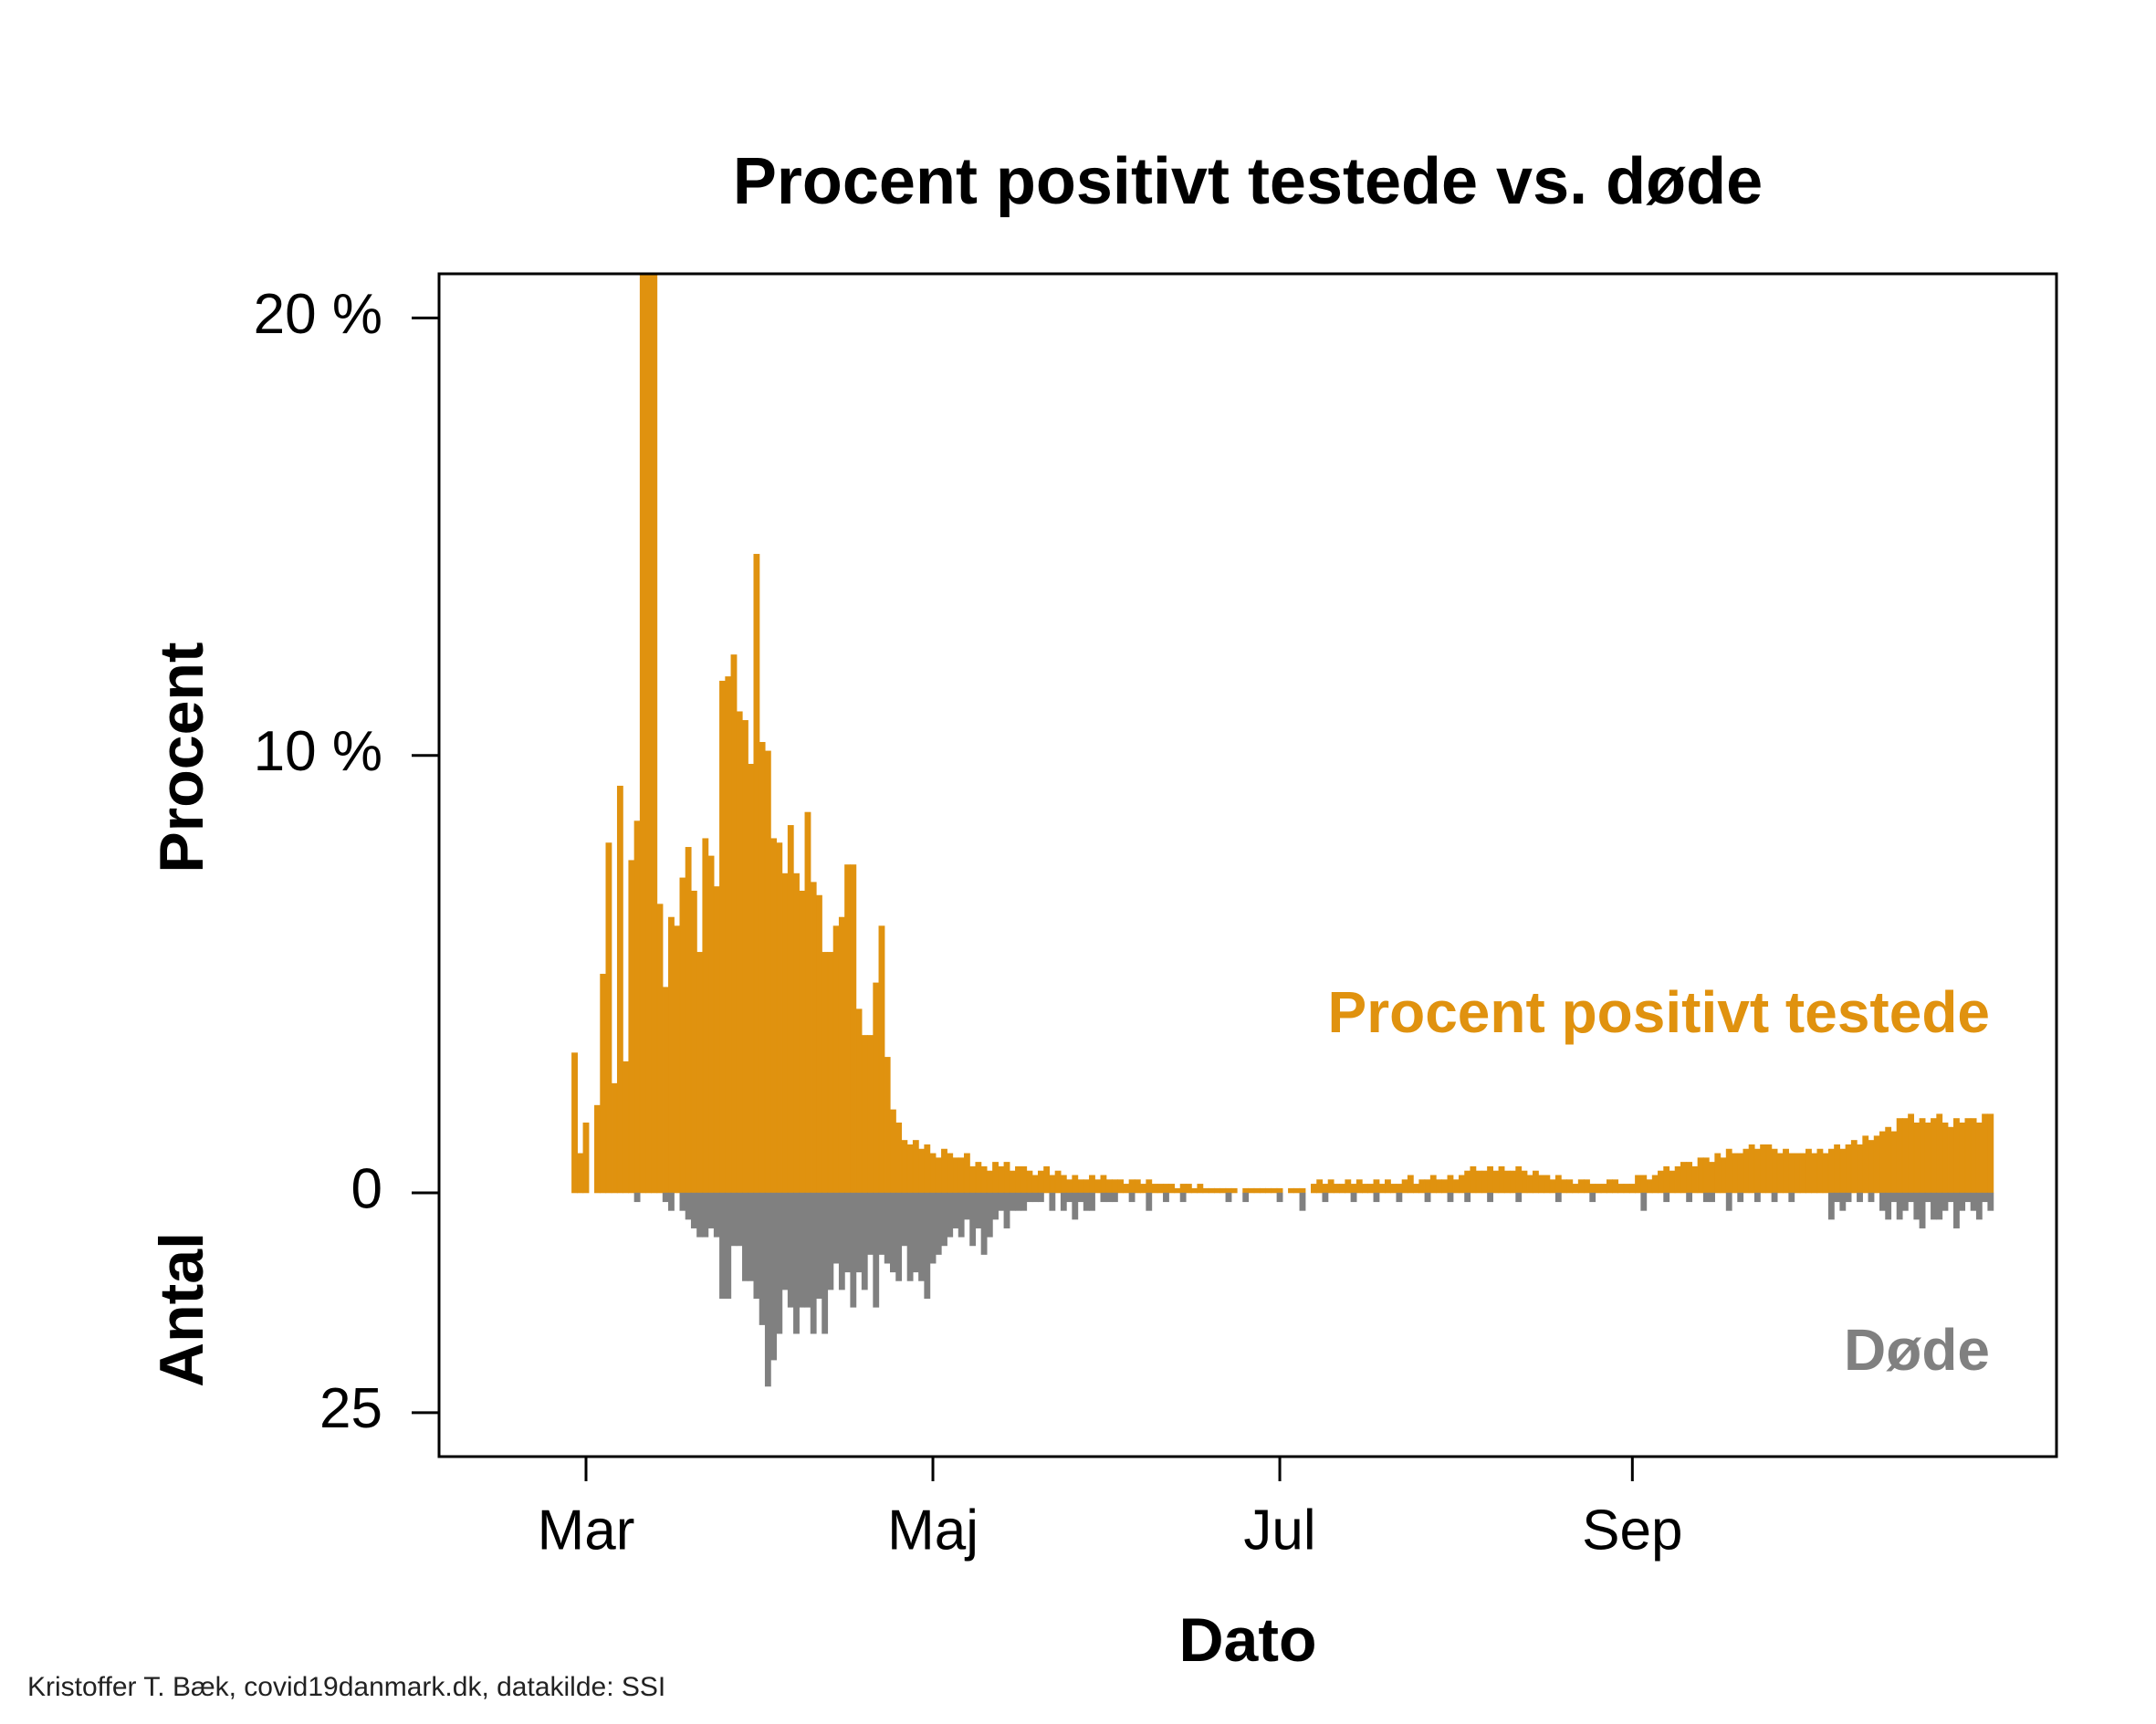 The image size is (2156, 1724). What do you see at coordinates (1917, 1350) in the screenshot?
I see `series-label: Døde` at bounding box center [1917, 1350].